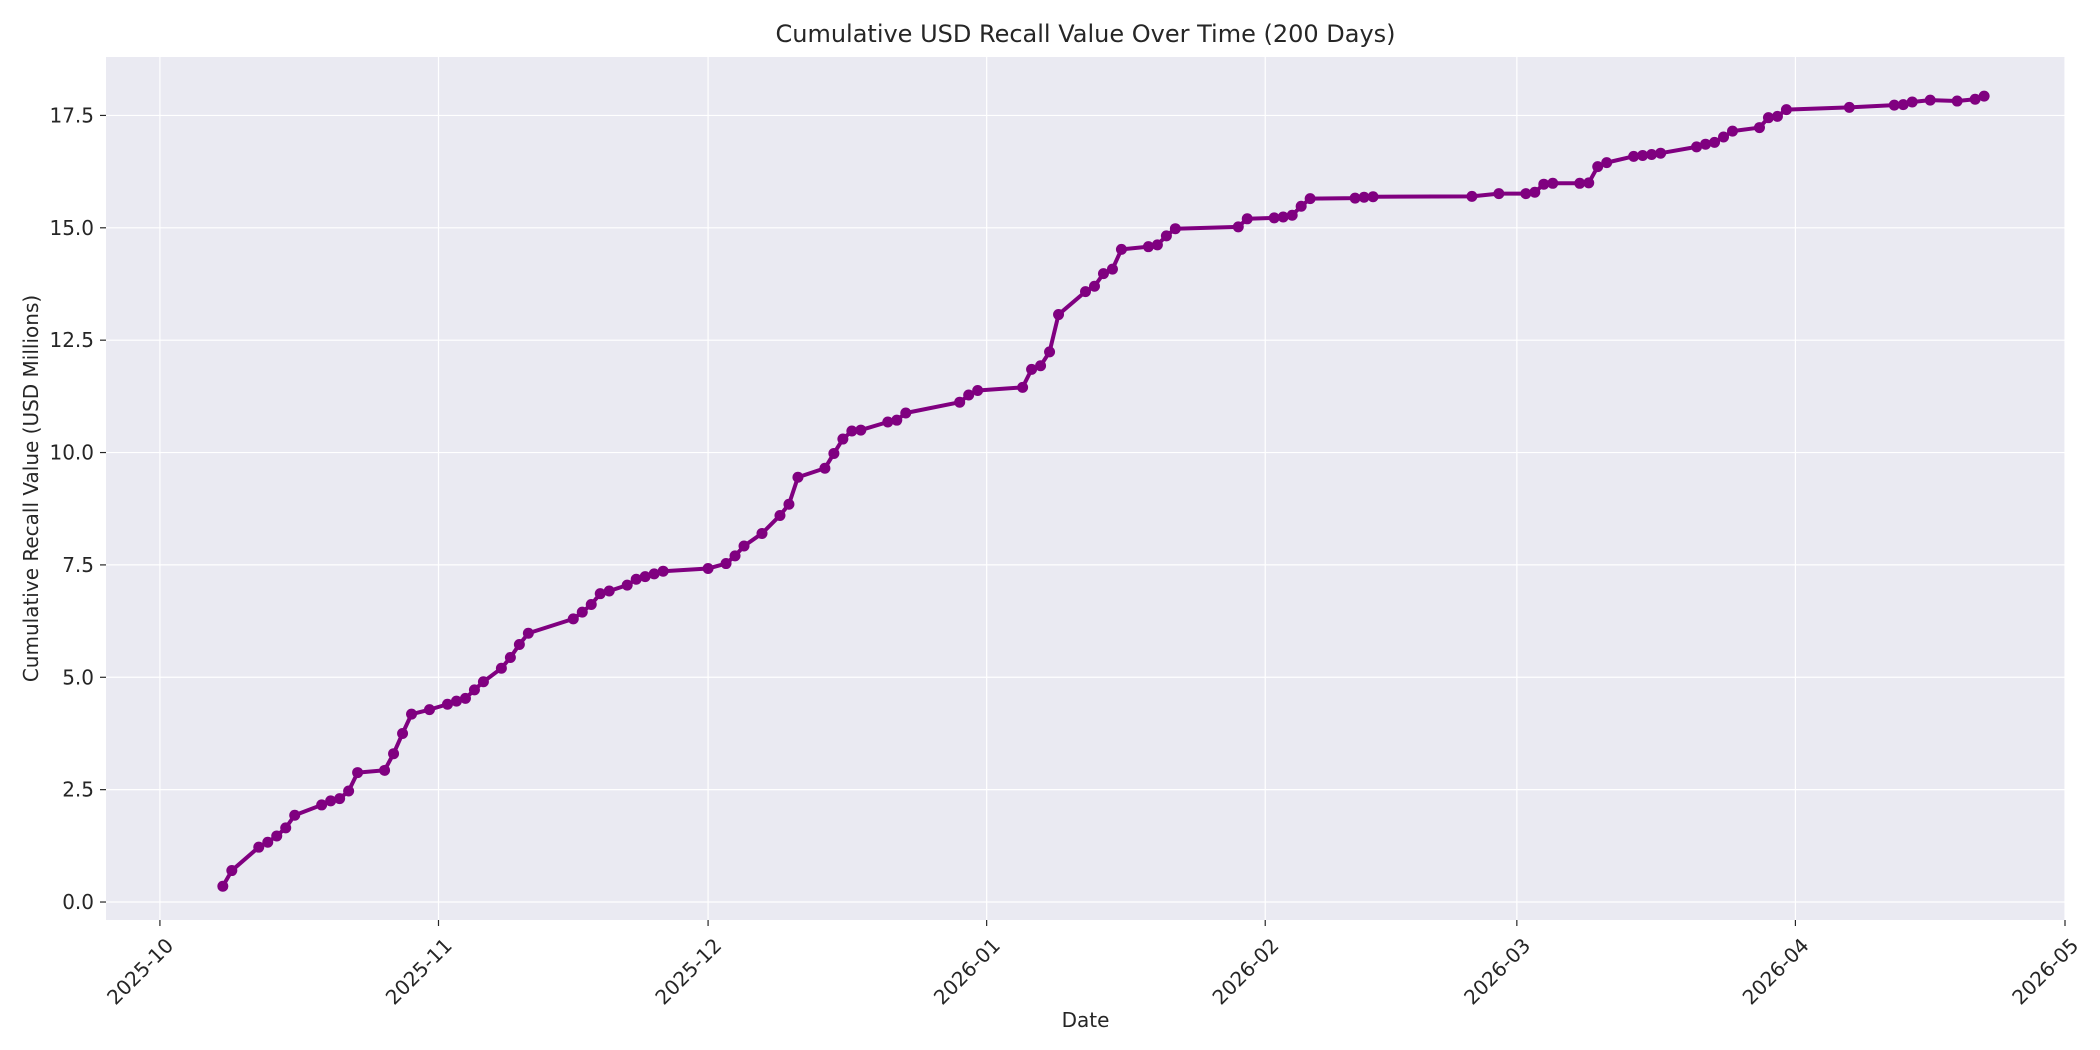  I want to click on x-tick-label: 2026-01, so click(967, 971).